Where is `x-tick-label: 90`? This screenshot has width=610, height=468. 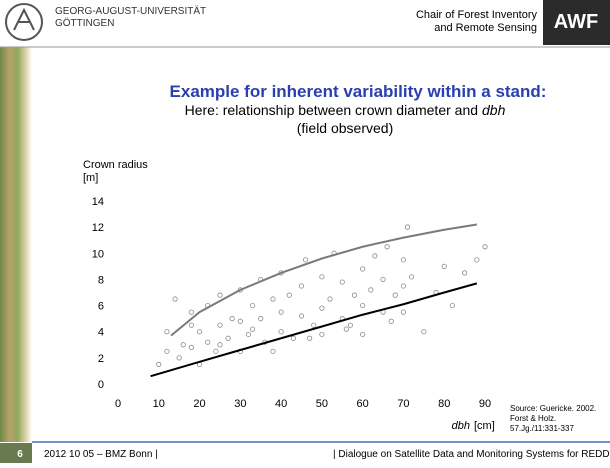
x-tick-label: 90 is located at coordinates (485, 404).